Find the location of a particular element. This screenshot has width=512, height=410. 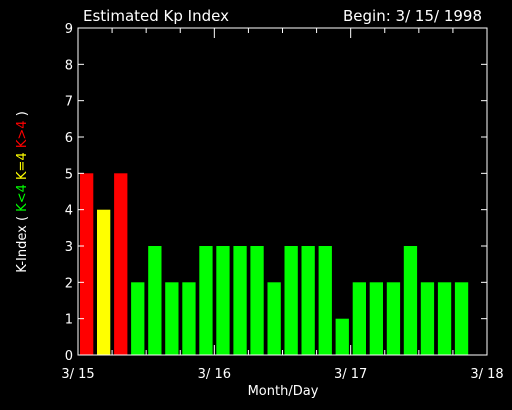

x-tick-label: 3/ 15 is located at coordinates (77, 374).